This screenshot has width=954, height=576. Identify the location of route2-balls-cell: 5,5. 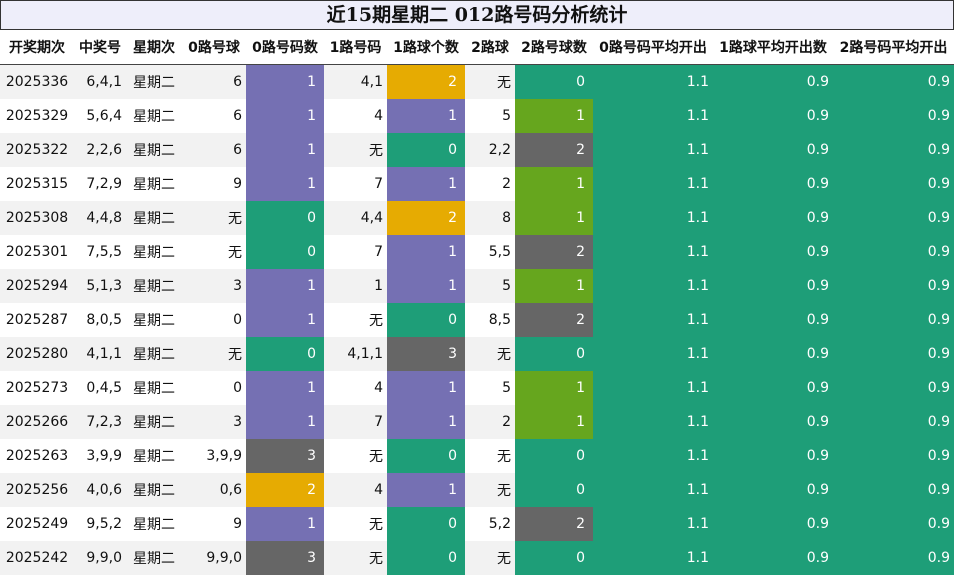
(490, 252).